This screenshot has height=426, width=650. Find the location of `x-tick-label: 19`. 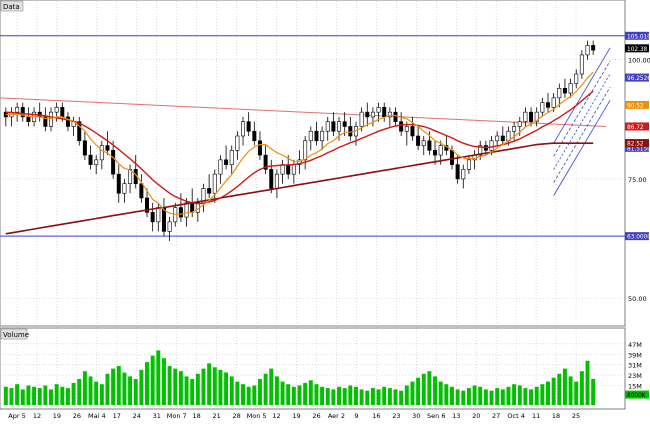

x-tick-label: 19 is located at coordinates (57, 416).